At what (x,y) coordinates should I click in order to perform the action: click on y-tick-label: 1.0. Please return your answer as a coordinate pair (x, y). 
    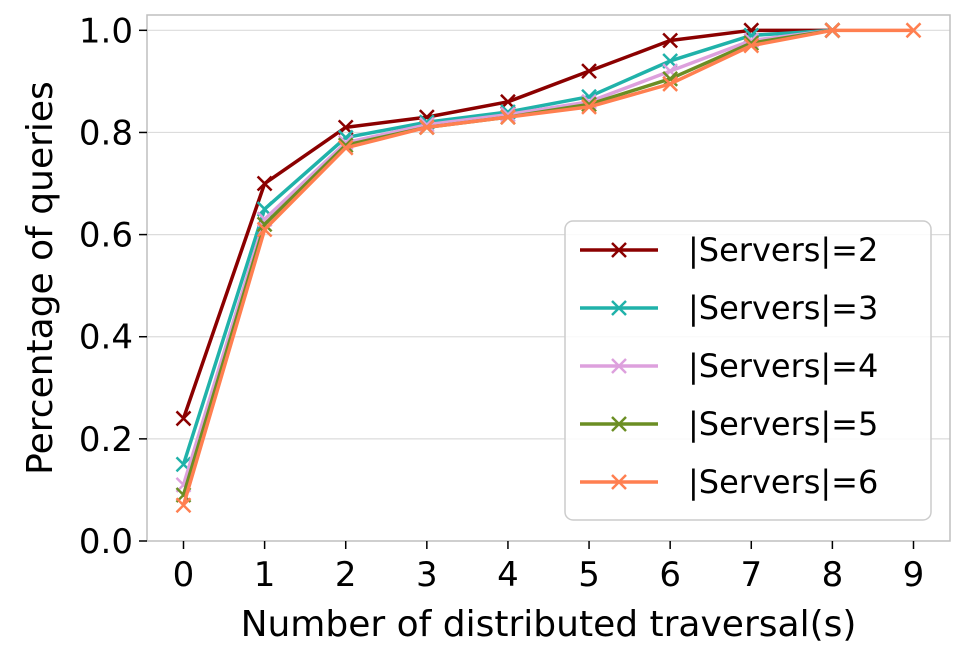
    Looking at the image, I should click on (106, 31).